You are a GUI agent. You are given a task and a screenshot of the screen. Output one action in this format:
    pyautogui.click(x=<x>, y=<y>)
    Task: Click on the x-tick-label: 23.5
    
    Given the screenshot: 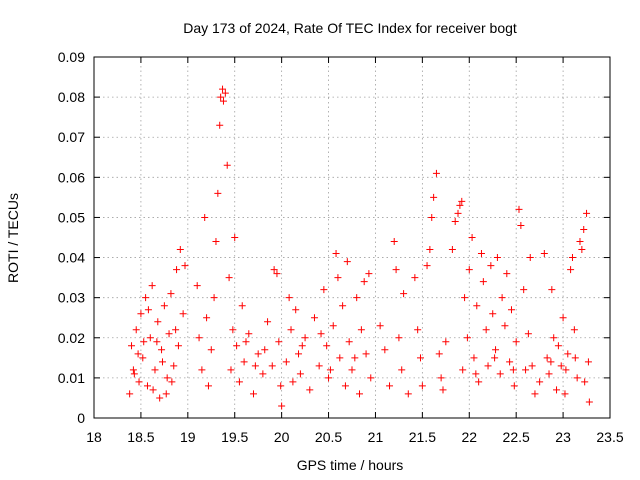 What is the action you would take?
    pyautogui.click(x=609, y=437)
    